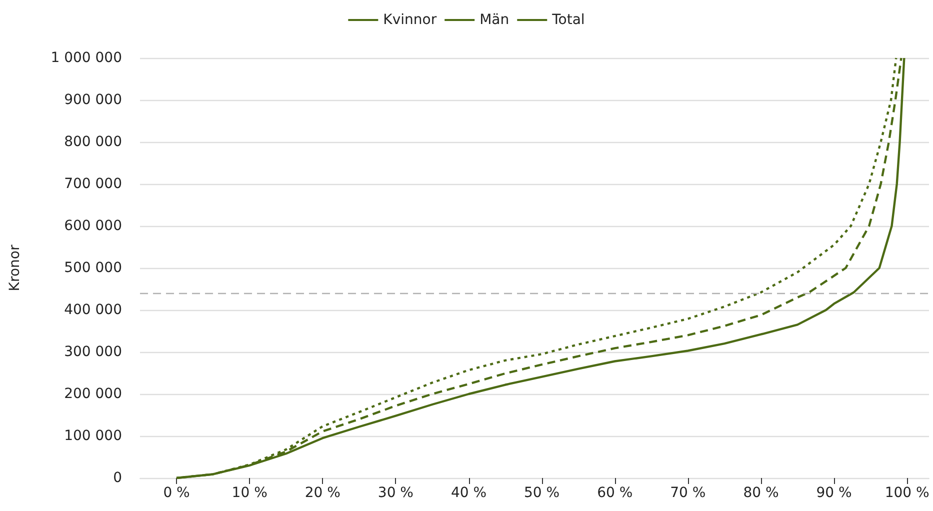 The image size is (933, 511). What do you see at coordinates (396, 493) in the screenshot?
I see `x-tick-label: 30 %` at bounding box center [396, 493].